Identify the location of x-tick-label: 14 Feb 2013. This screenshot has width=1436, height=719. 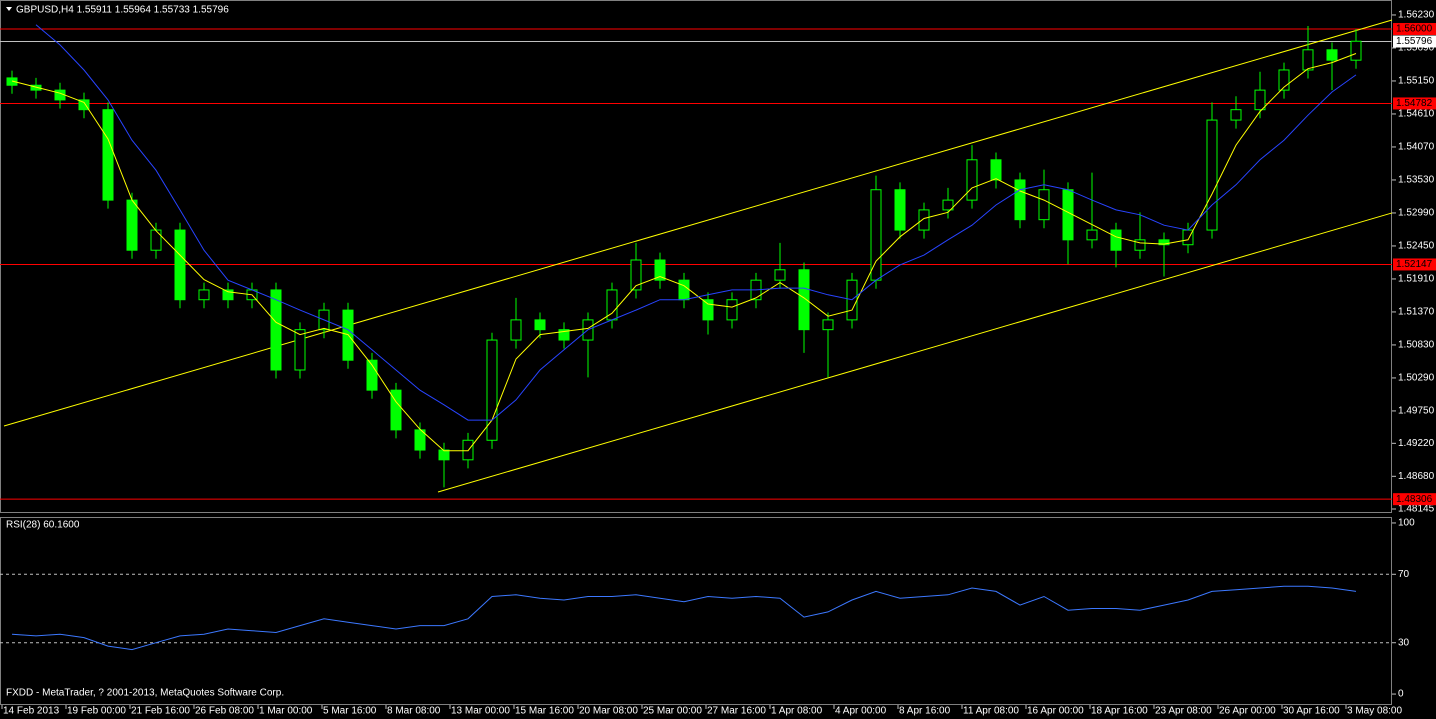
(31, 711).